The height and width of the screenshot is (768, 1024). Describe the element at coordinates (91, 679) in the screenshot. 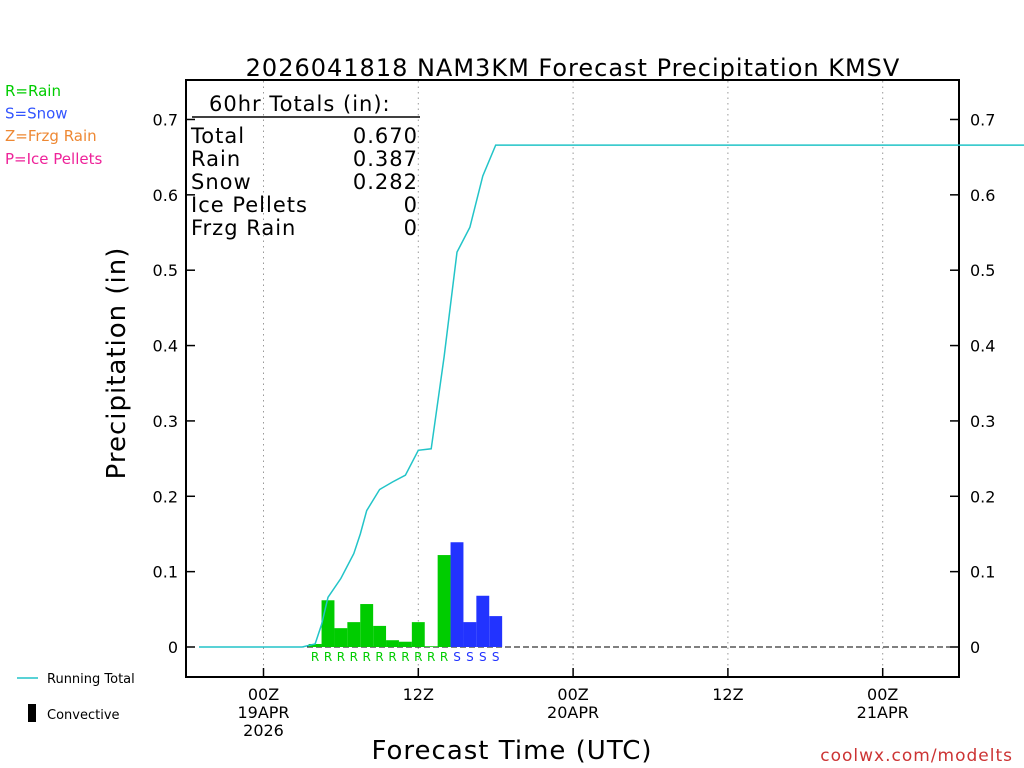

I see `running-total-legend-label: Running Total` at that location.